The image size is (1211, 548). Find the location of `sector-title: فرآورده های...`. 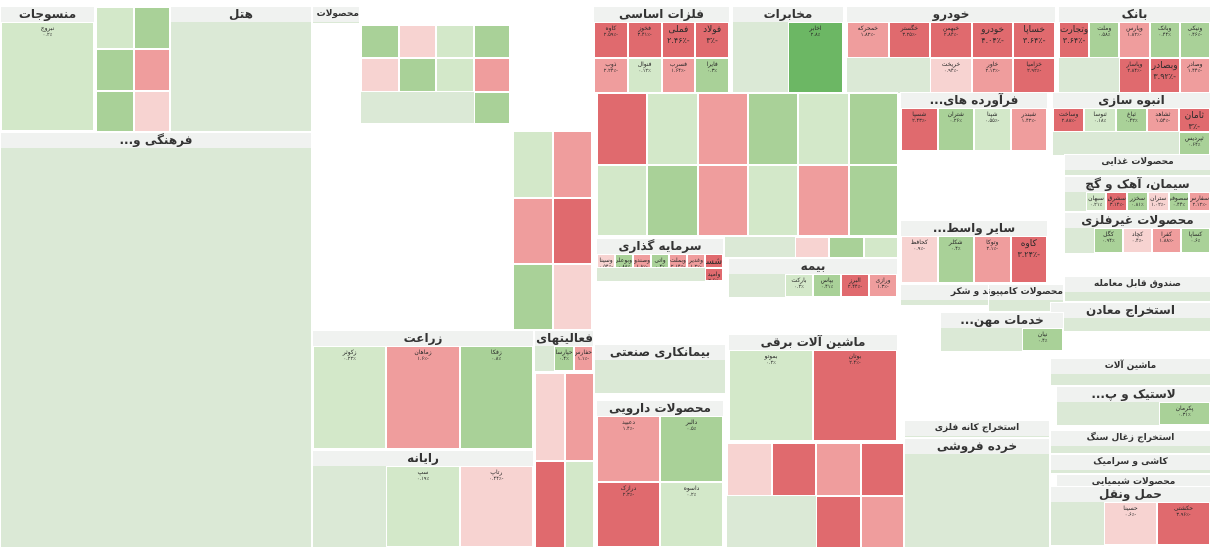

sector-title: فرآورده های... is located at coordinates (974, 100).